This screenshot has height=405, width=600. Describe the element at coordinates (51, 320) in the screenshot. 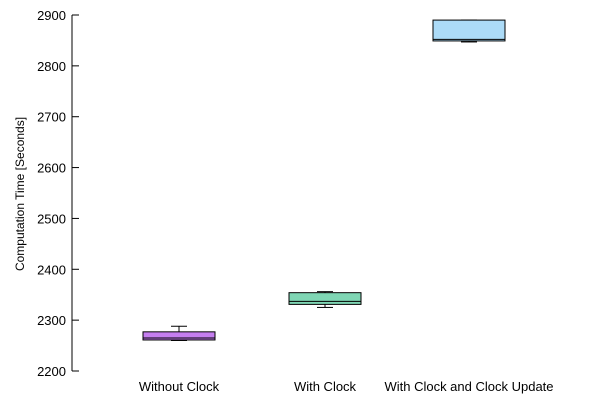

I see `y-tick-label: 2300` at that location.